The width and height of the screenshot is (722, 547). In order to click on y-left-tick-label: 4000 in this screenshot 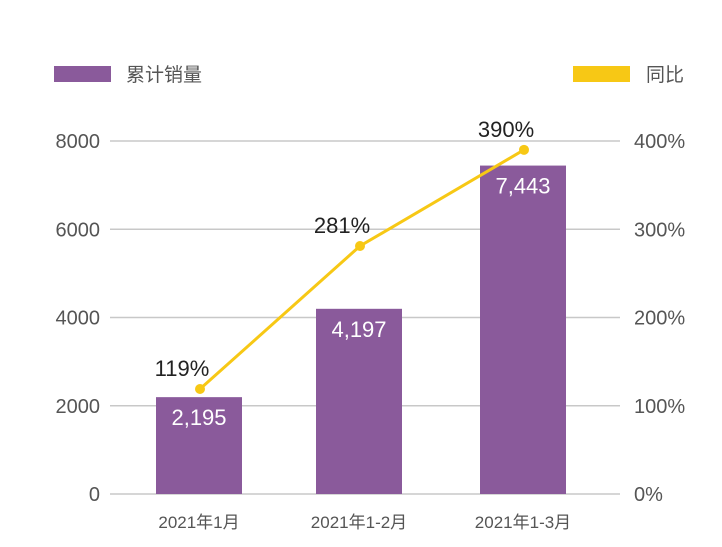, I will do `click(78, 319)`.